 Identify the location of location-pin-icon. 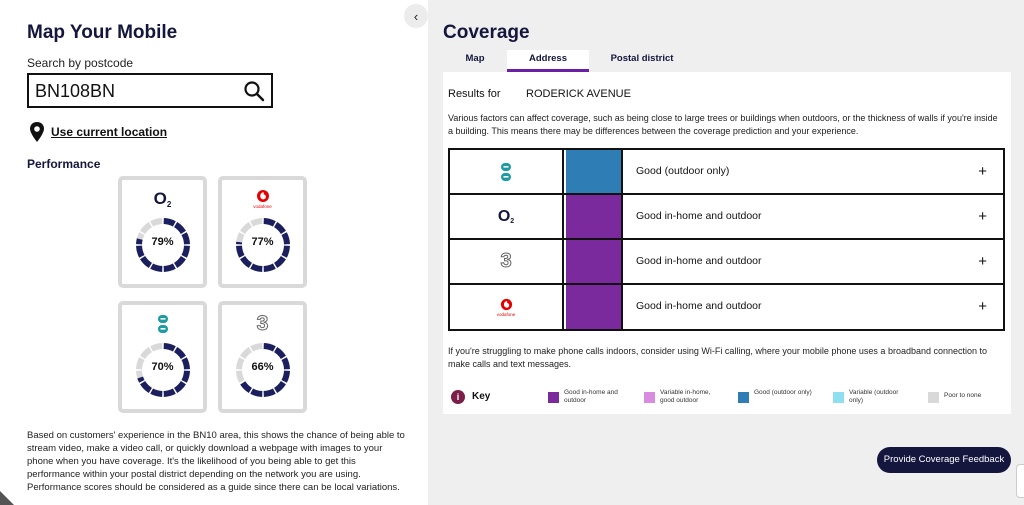
(37, 132).